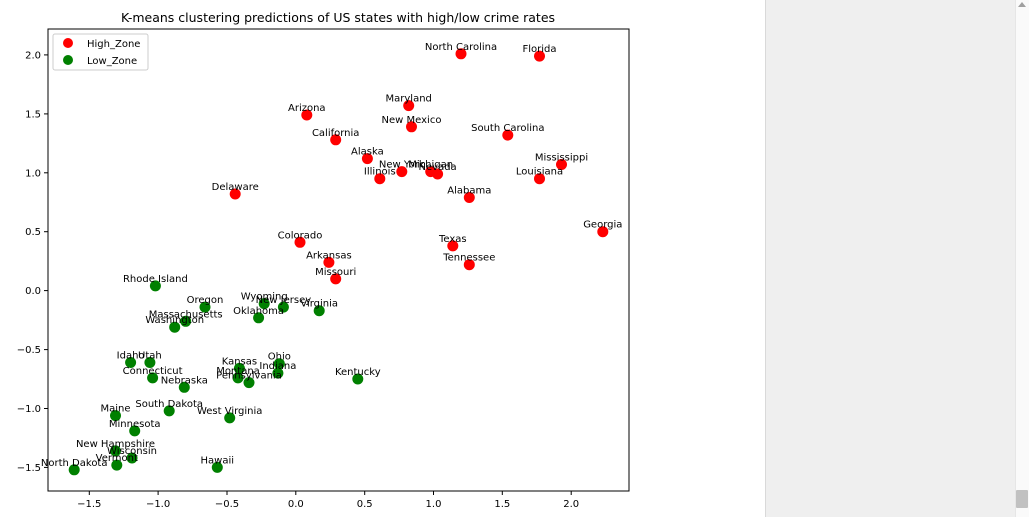 The height and width of the screenshot is (517, 1029). Describe the element at coordinates (169, 404) in the screenshot. I see `data-point-label: South Dakota` at that location.